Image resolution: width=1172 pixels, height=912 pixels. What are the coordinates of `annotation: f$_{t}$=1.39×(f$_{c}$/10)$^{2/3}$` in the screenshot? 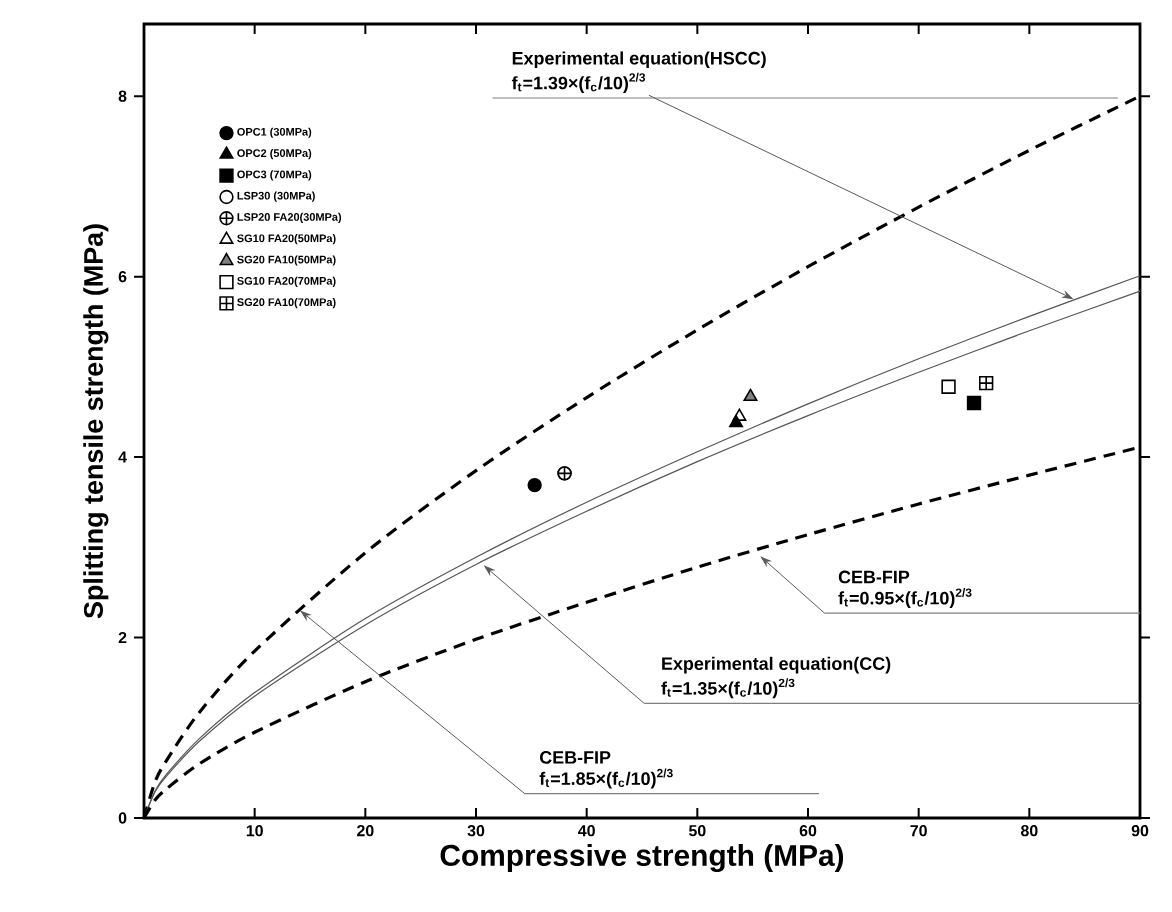 It's located at (578, 82).